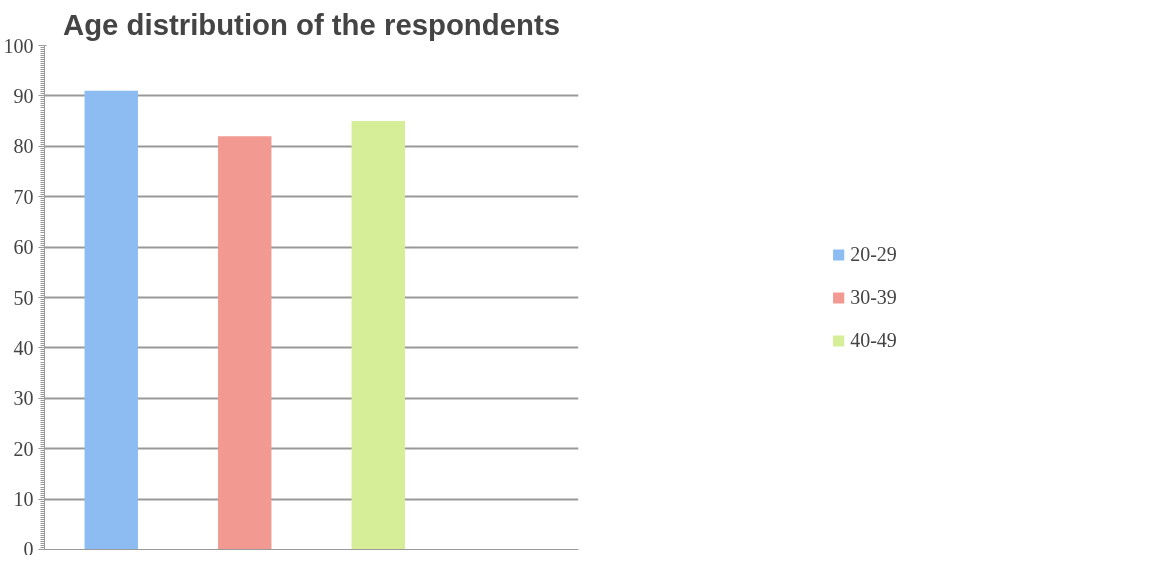 Image resolution: width=1164 pixels, height=567 pixels. Describe the element at coordinates (23, 297) in the screenshot. I see `y-tick-label: 50` at that location.